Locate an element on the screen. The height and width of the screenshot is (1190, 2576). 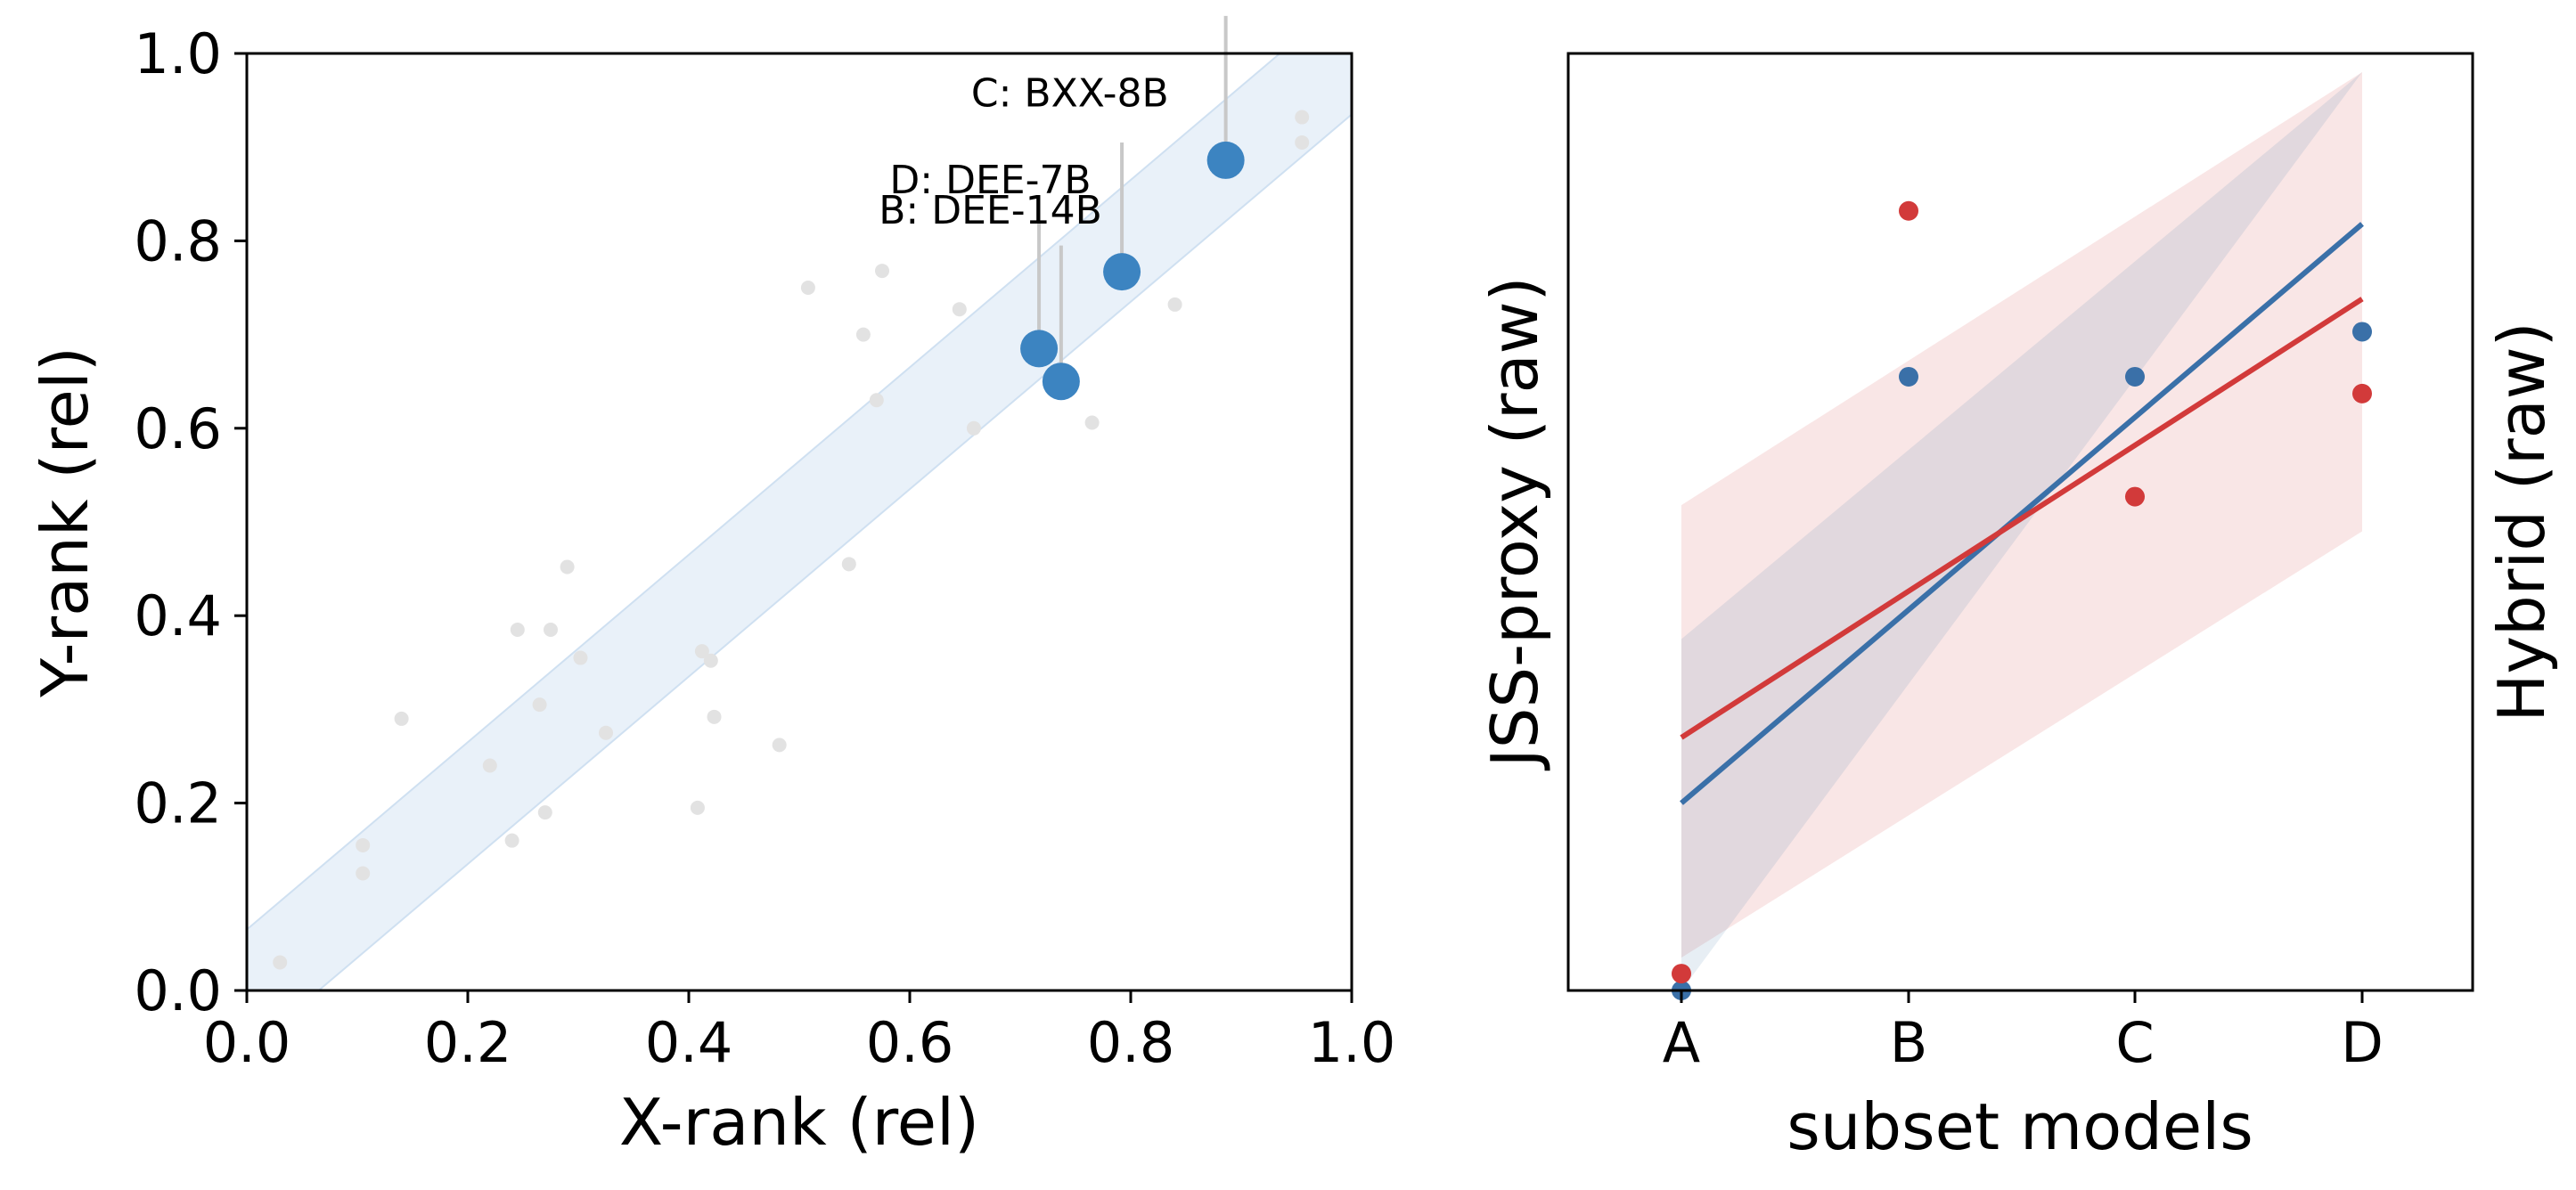
x-tick-label: C is located at coordinates (2134, 1042).